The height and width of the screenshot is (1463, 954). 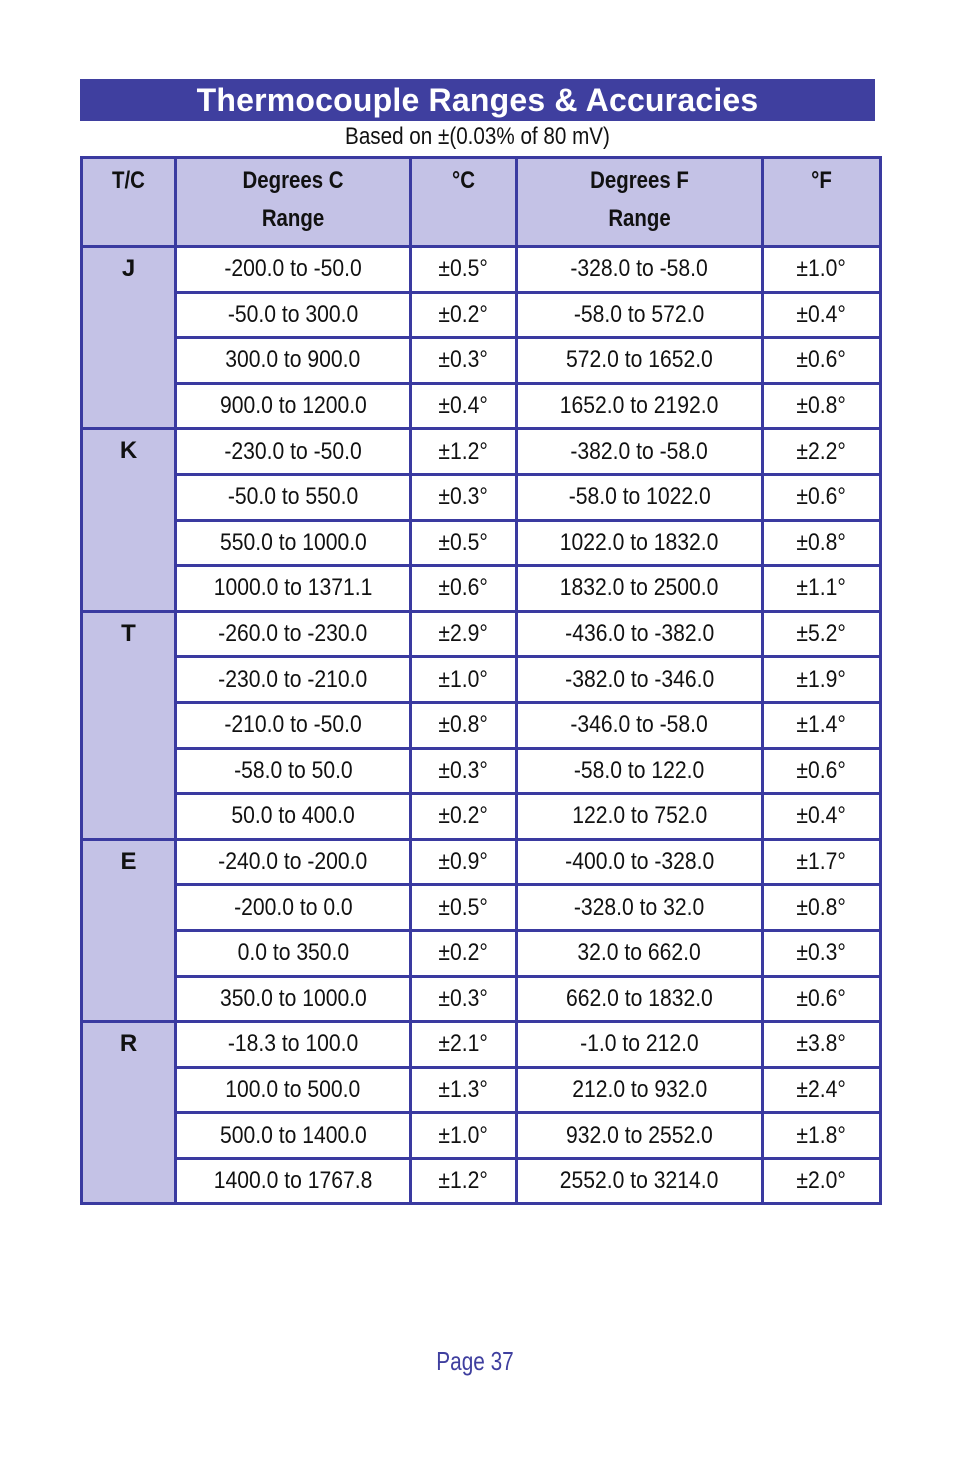 I want to click on degf-accuracy-cell-value: ±1.1°, so click(x=821, y=588).